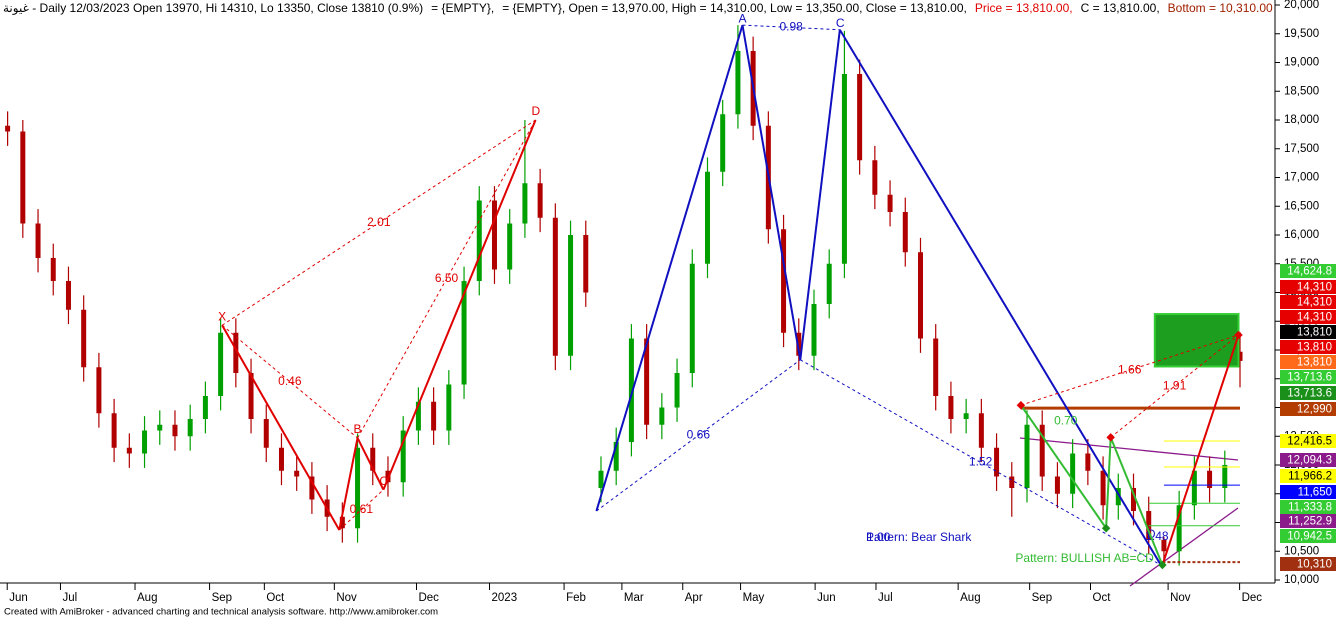  I want to click on x-tick-label: Sep, so click(1042, 598).